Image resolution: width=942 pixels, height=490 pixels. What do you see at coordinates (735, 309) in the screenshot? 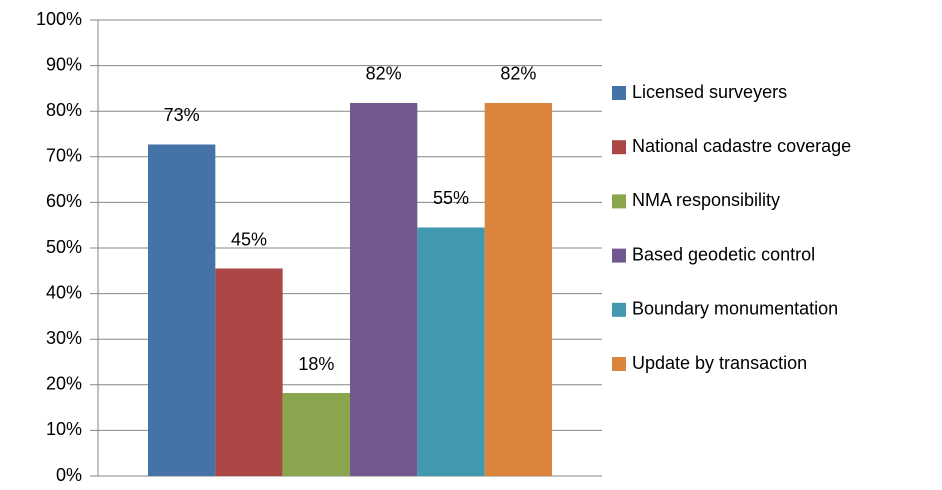
I see `legend-label: Boundary monumentation` at bounding box center [735, 309].